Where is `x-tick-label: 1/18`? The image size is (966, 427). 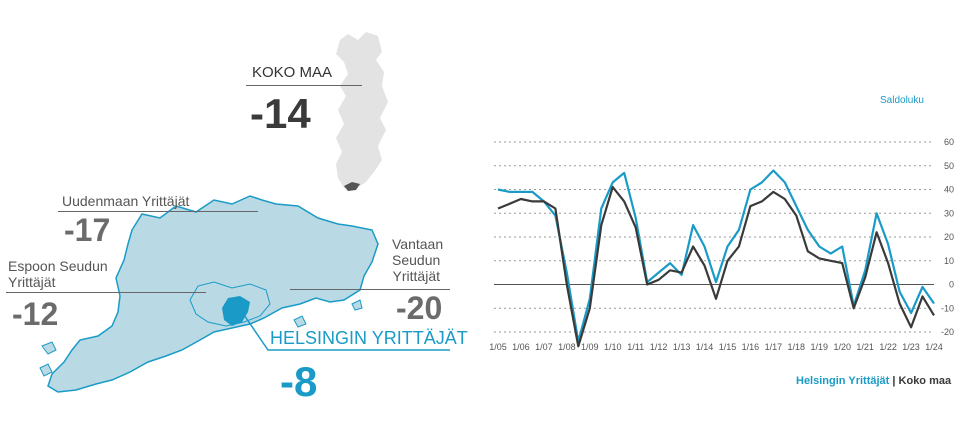 x-tick-label: 1/18 is located at coordinates (797, 347).